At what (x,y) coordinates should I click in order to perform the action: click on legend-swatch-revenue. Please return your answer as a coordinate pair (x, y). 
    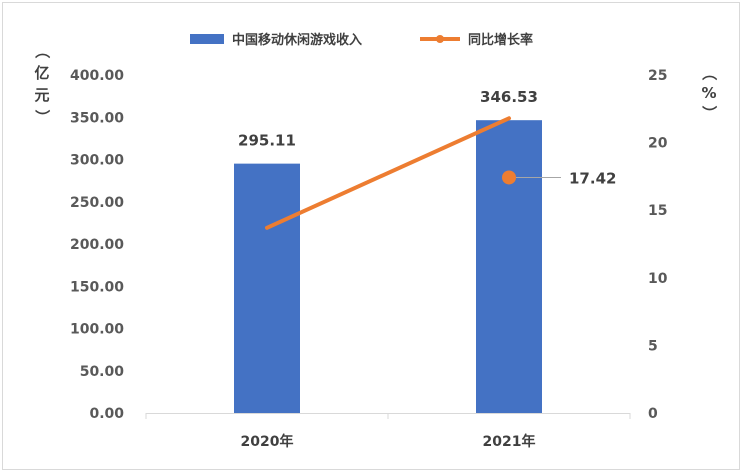
    Looking at the image, I should click on (207, 39).